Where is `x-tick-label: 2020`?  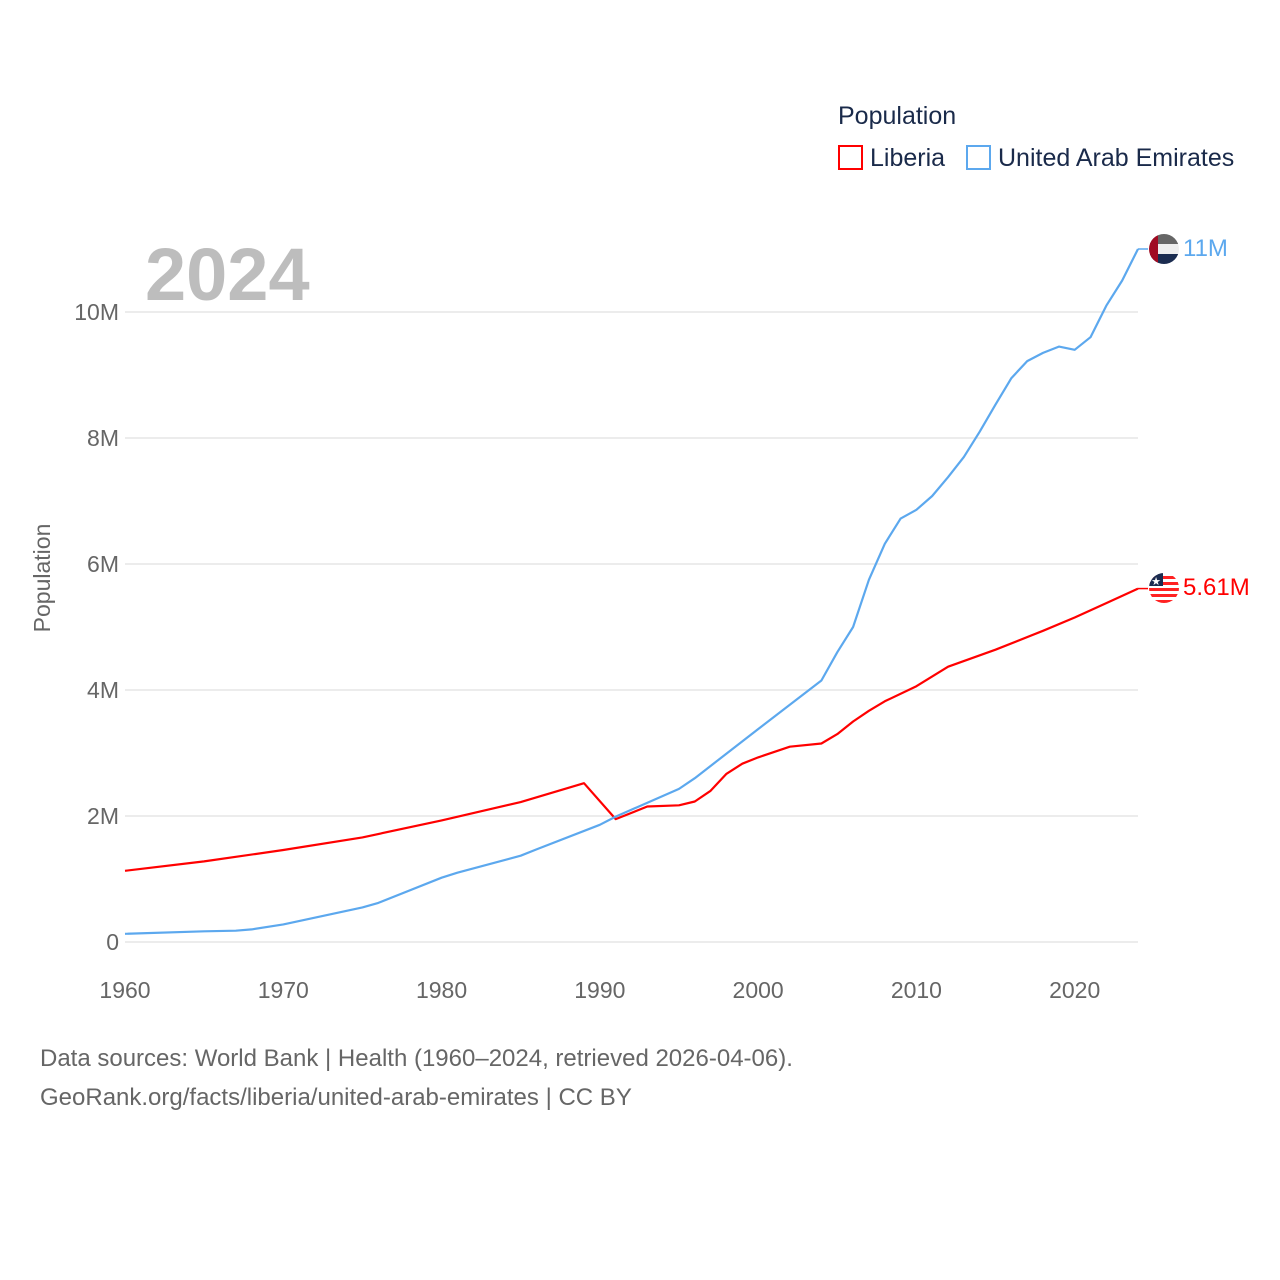 x-tick-label: 2020 is located at coordinates (1074, 990).